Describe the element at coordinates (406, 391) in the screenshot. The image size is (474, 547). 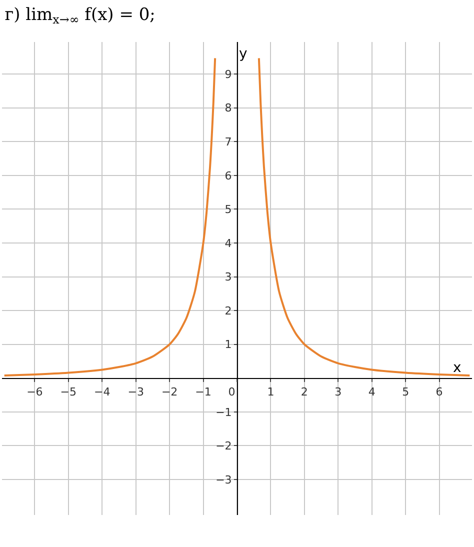
I see `x-tick-label: 5` at that location.